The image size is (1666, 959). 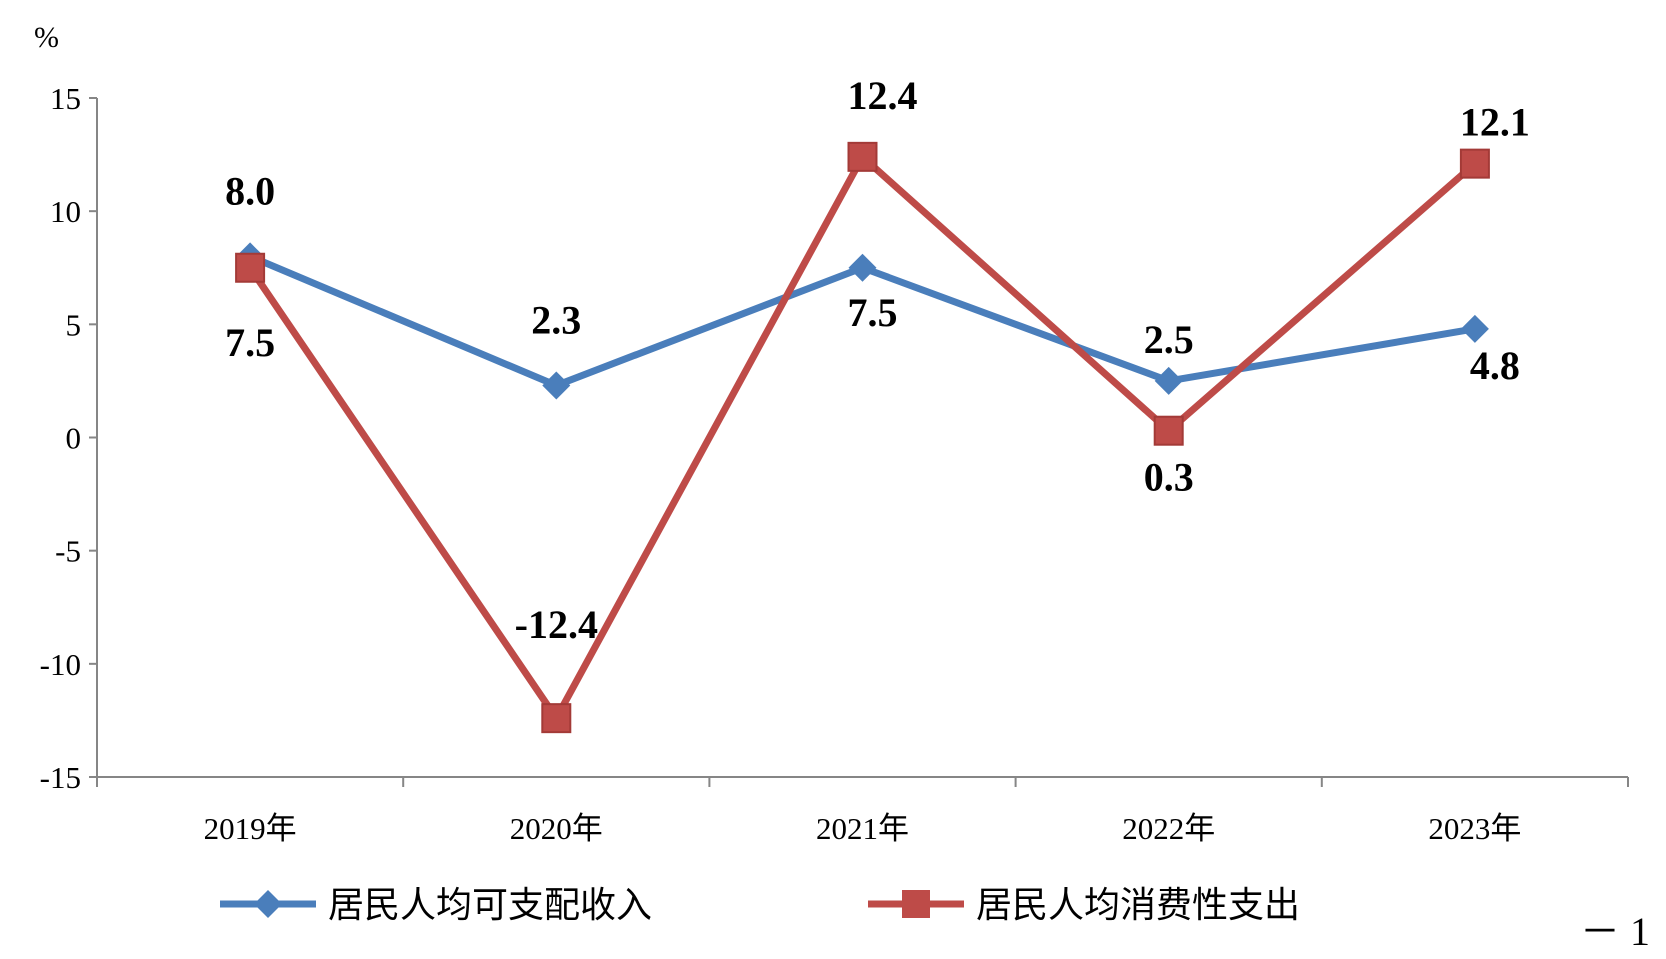 What do you see at coordinates (74, 324) in the screenshot?
I see `y-tick-label: 5` at bounding box center [74, 324].